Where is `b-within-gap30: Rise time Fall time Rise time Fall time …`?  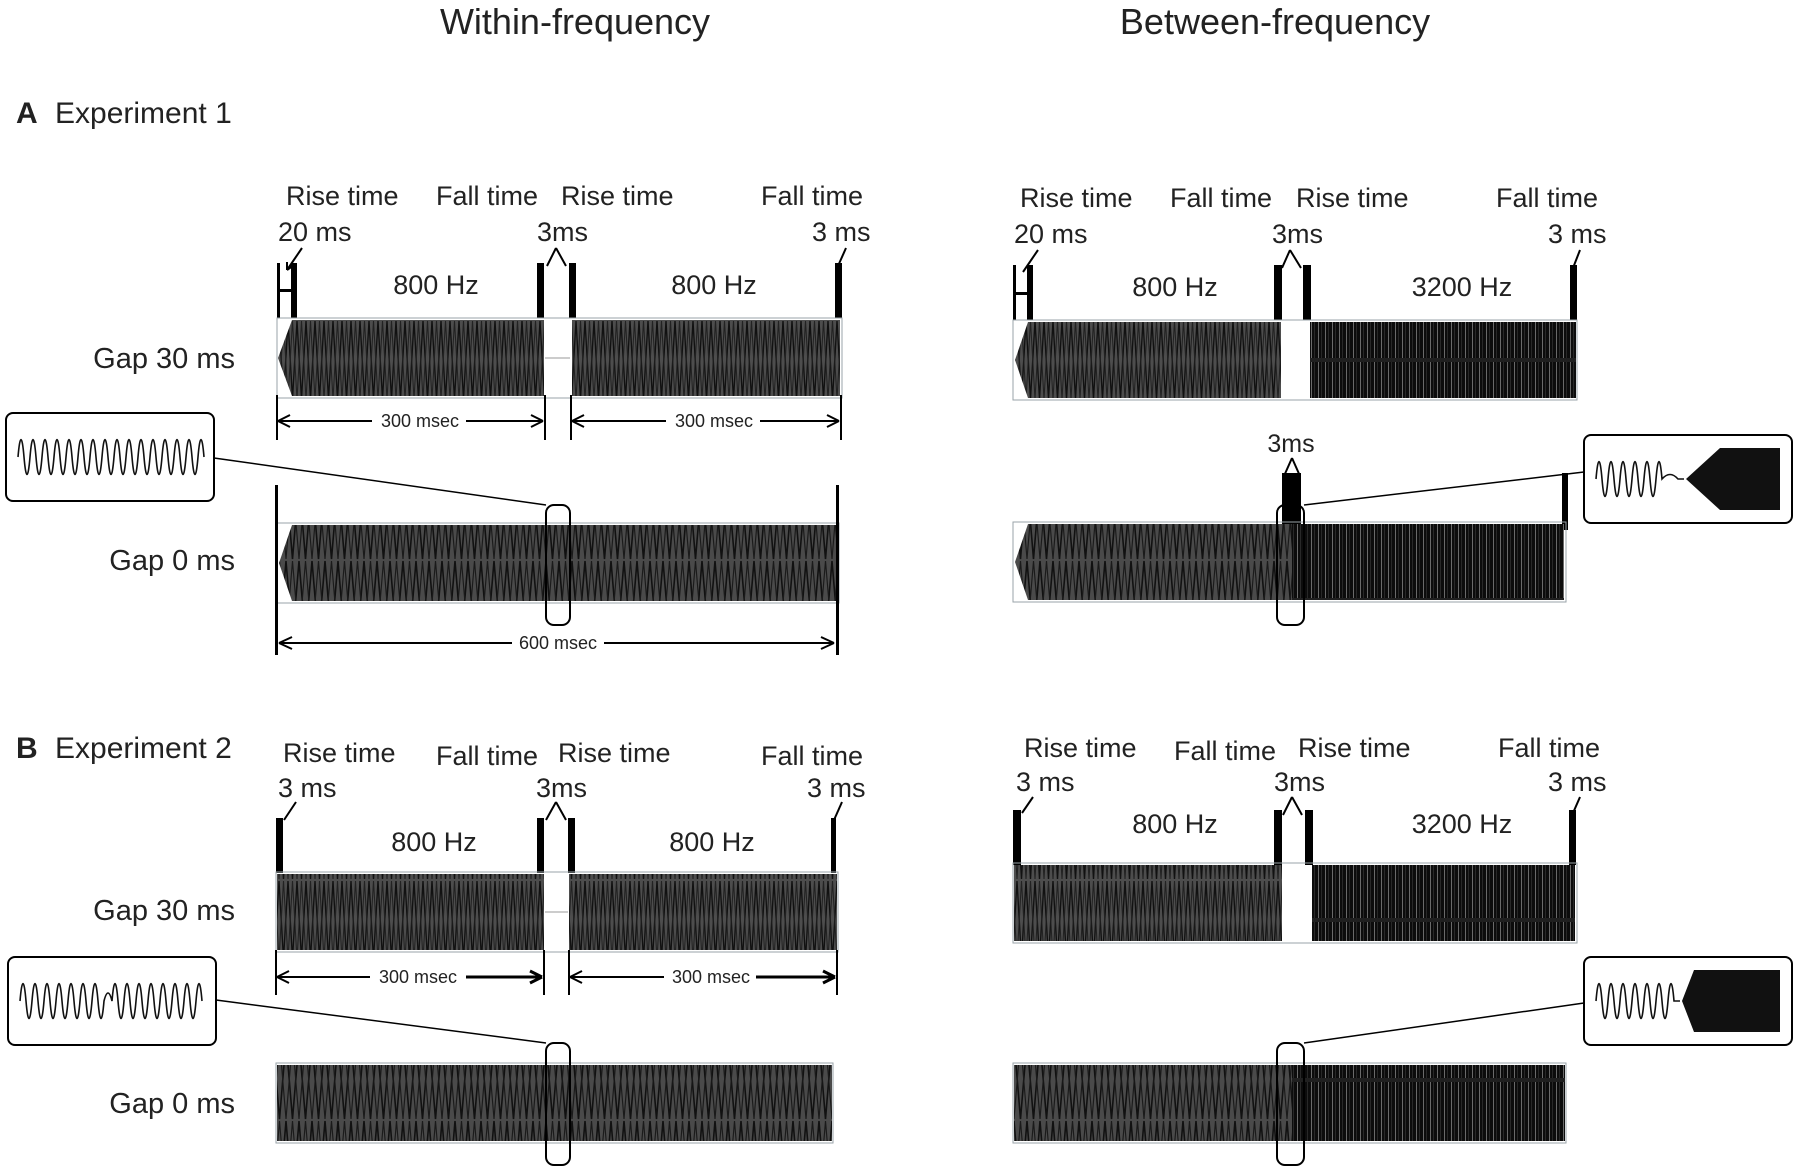
b-within-gap30: Rise time Fall time Rise time Fall time … is located at coordinates (570, 866).